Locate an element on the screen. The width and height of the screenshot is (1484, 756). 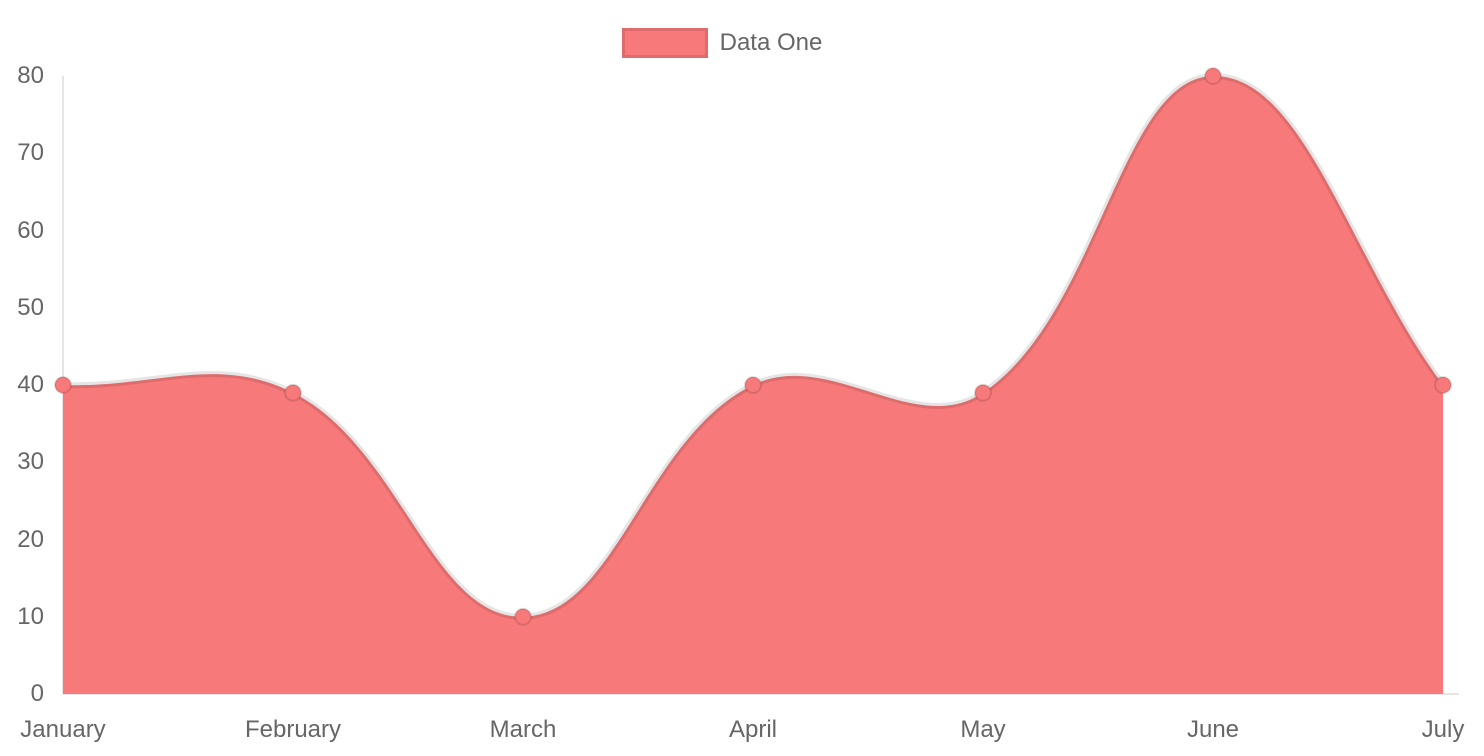
data-point-april is located at coordinates (753, 385).